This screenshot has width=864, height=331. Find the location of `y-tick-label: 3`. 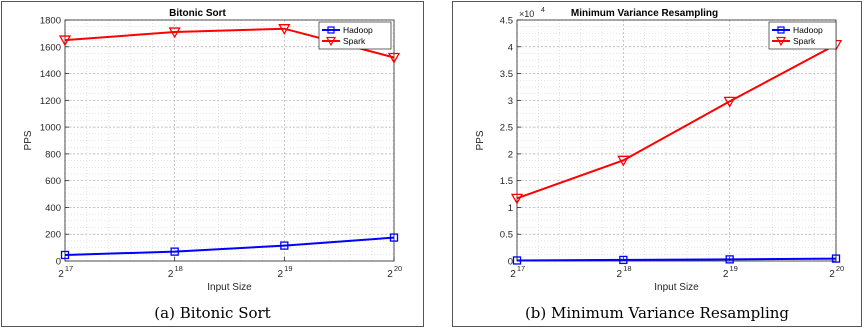

y-tick-label: 3 is located at coordinates (510, 101).